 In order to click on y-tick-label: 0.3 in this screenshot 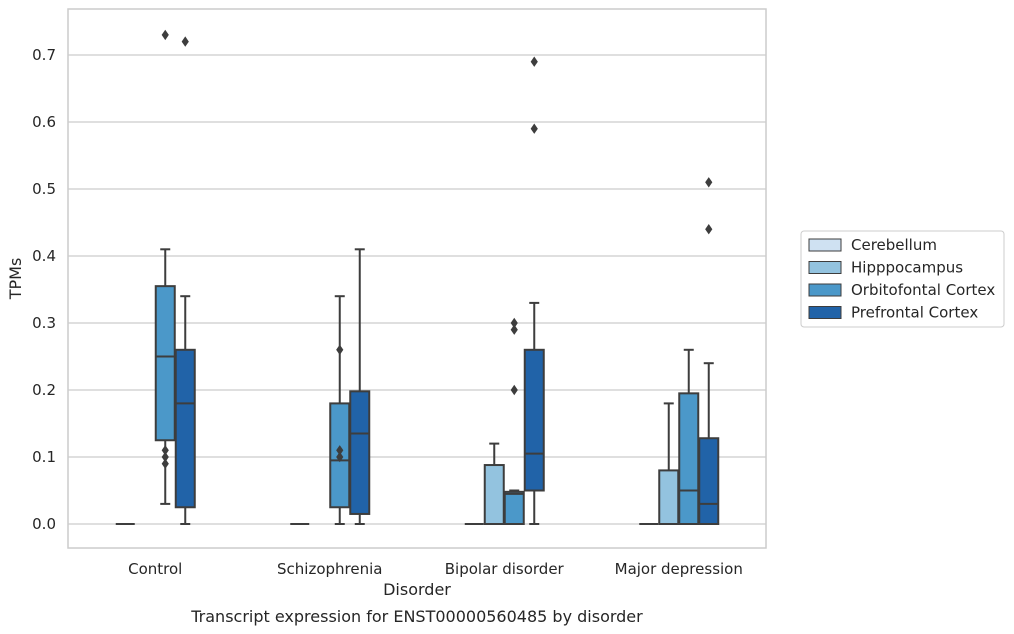, I will do `click(44, 323)`.